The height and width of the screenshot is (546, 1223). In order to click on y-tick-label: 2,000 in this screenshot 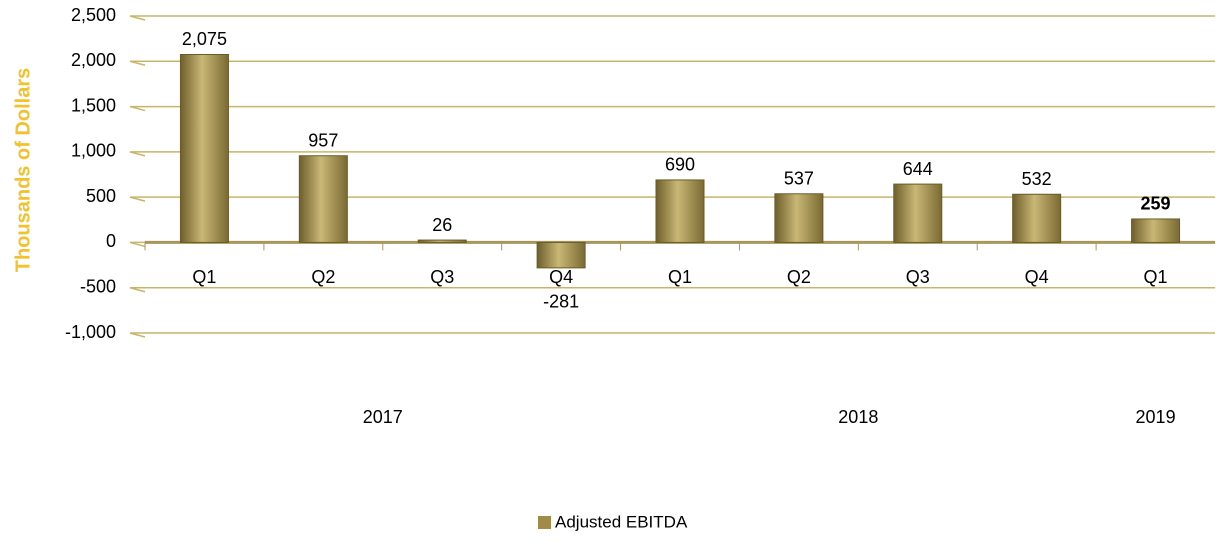, I will do `click(93, 60)`.